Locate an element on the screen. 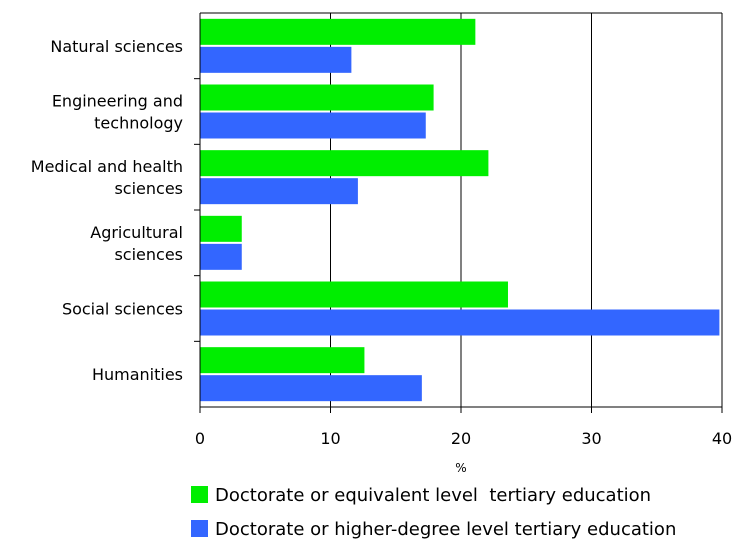 Image resolution: width=735 pixels, height=545 pixels. category-label: Engineering and is located at coordinates (117, 101).